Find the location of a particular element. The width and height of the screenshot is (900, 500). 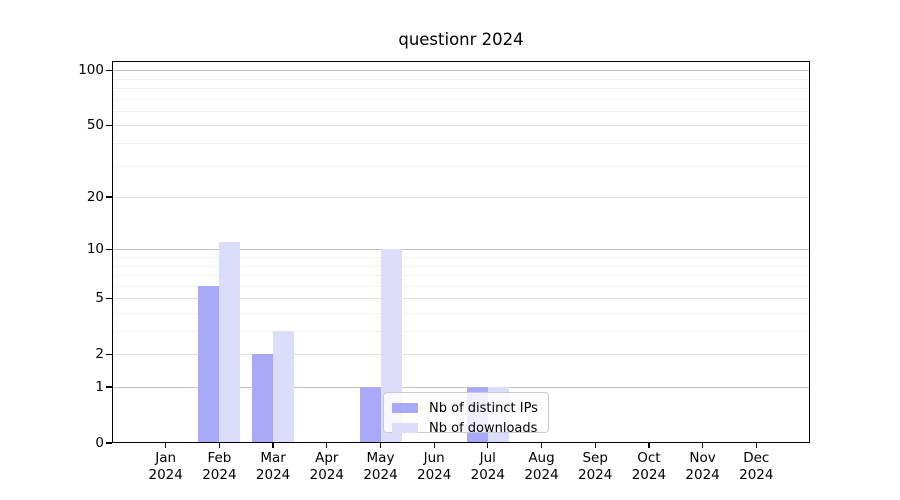

x-tick-mark-jul is located at coordinates (488, 445).